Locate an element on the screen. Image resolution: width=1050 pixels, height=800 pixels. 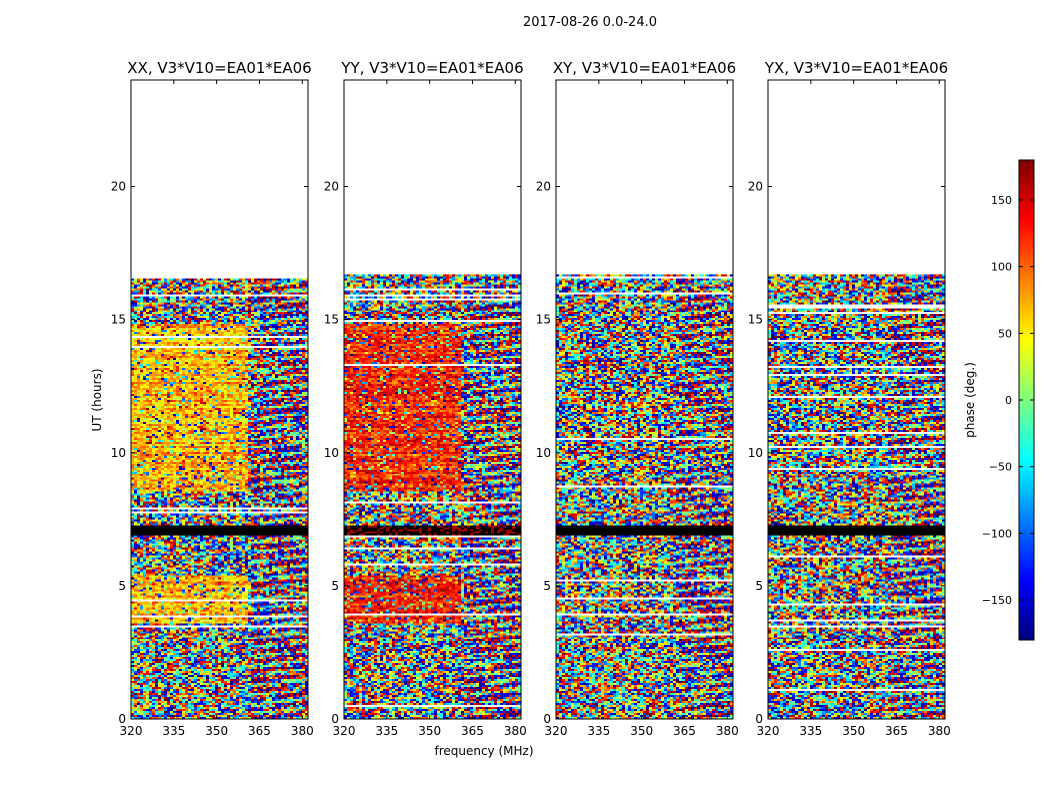
x-axis-label: frequency (MHz) is located at coordinates (483, 751).